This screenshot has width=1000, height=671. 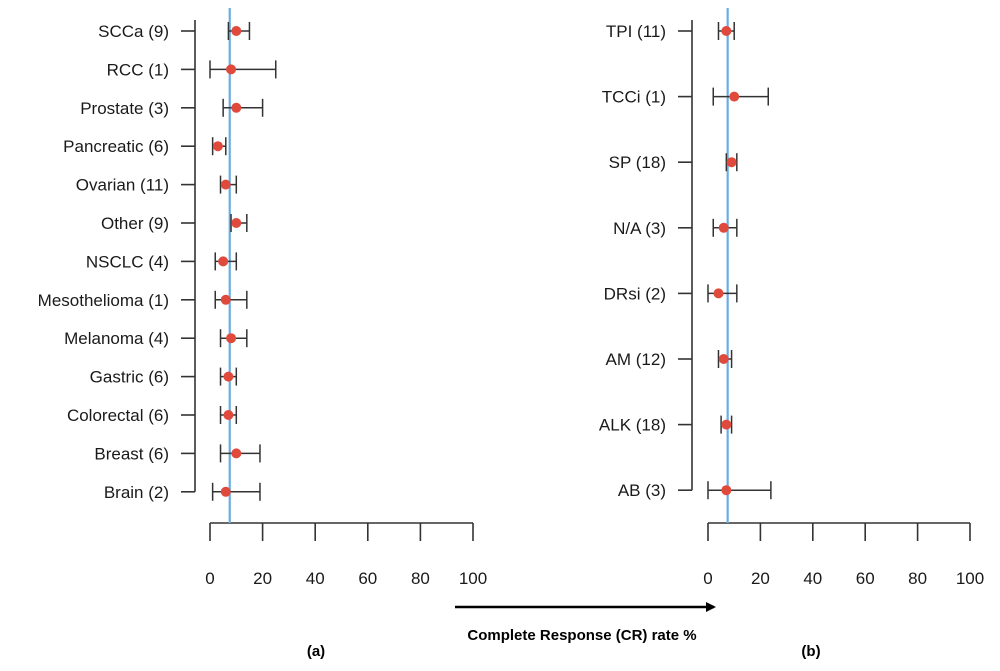 I want to click on category-label: SP (18), so click(x=637, y=162).